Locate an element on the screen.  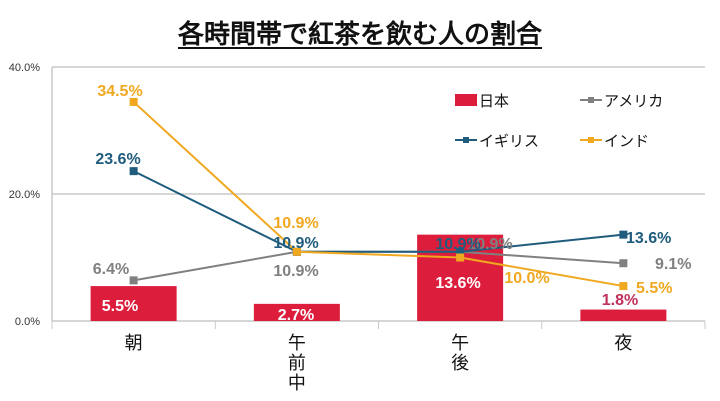
chart-title: 各時間帯で紅茶を飲む人の割合 is located at coordinates (359, 34).